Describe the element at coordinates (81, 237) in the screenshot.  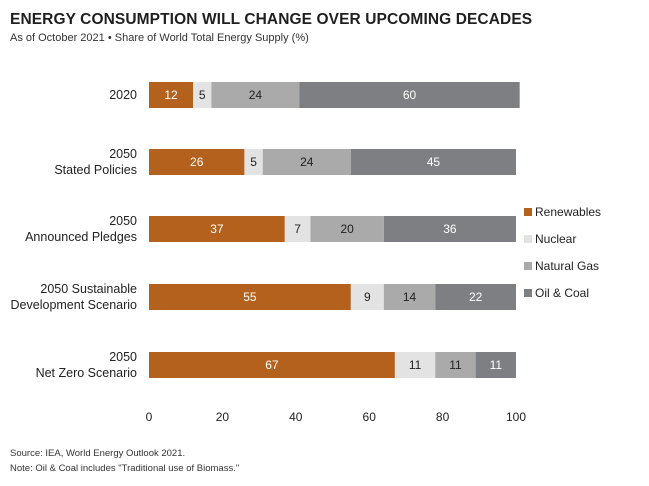
I see `category-label-line: Announced Pledges` at that location.